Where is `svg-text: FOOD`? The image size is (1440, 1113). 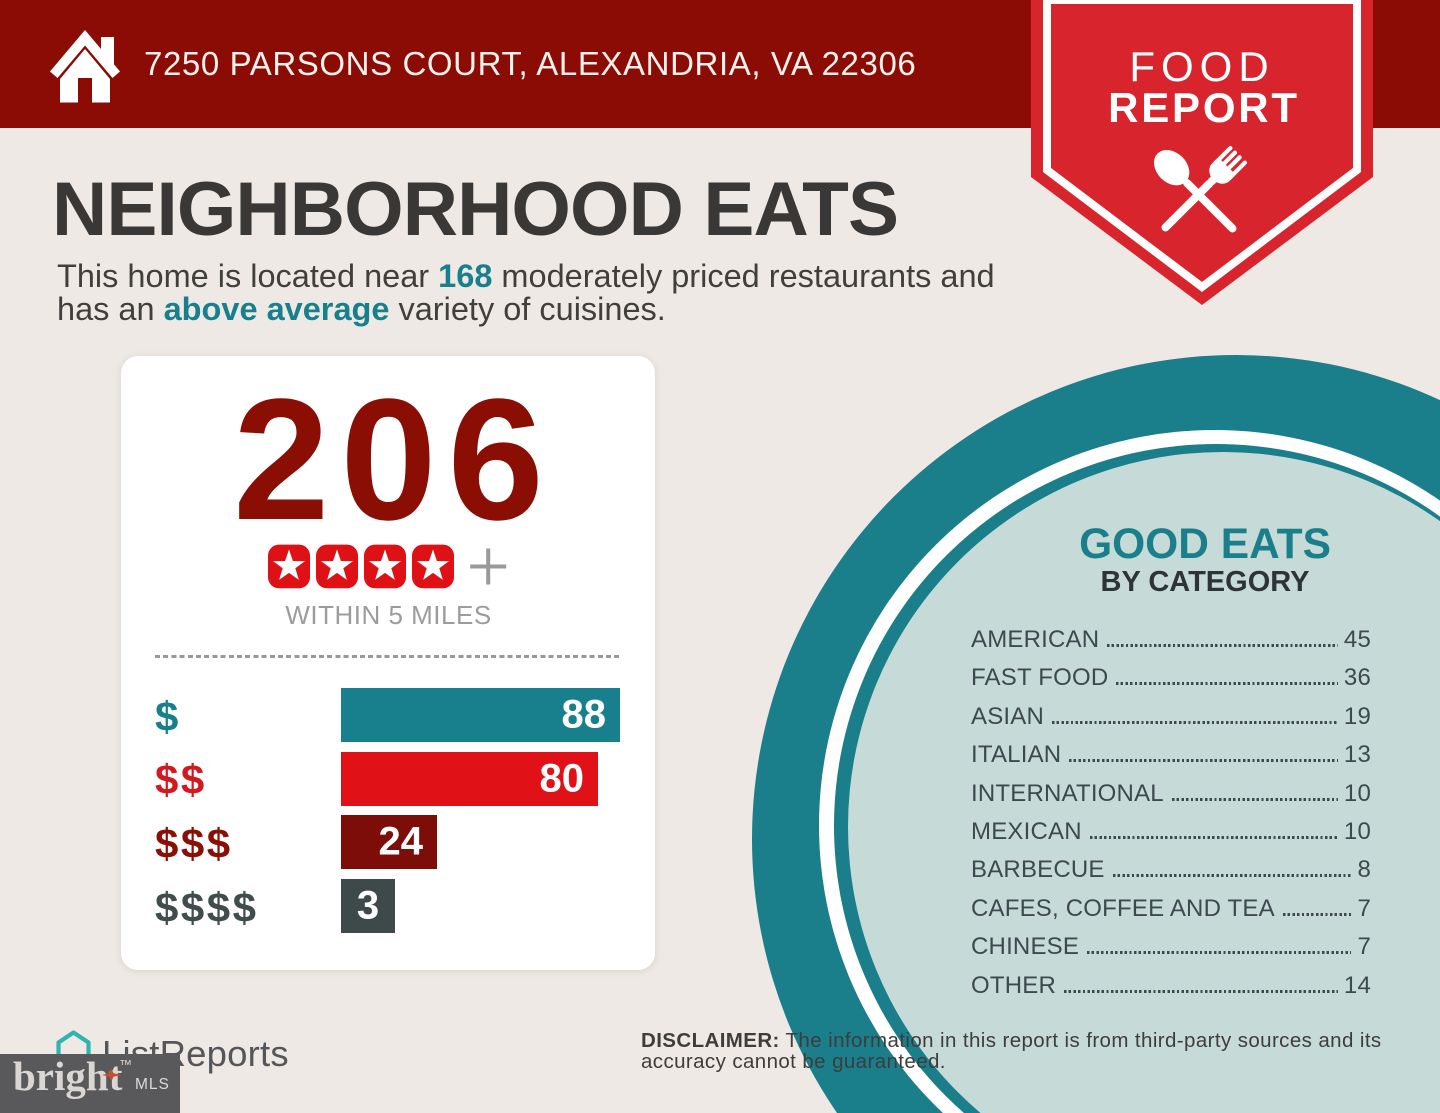
svg-text: FOOD is located at coordinates (1201, 66).